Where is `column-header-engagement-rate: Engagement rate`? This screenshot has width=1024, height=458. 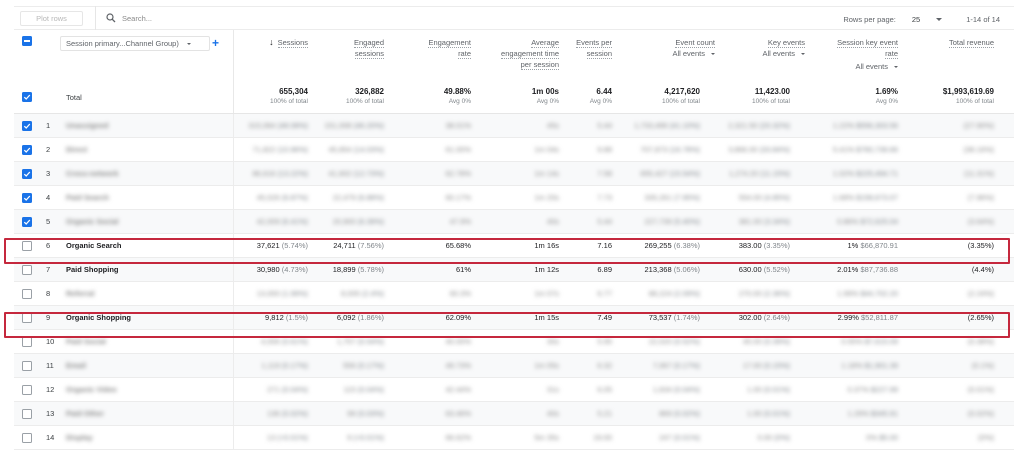
column-header-engagement-rate: Engagement rate is located at coordinates (443, 48).